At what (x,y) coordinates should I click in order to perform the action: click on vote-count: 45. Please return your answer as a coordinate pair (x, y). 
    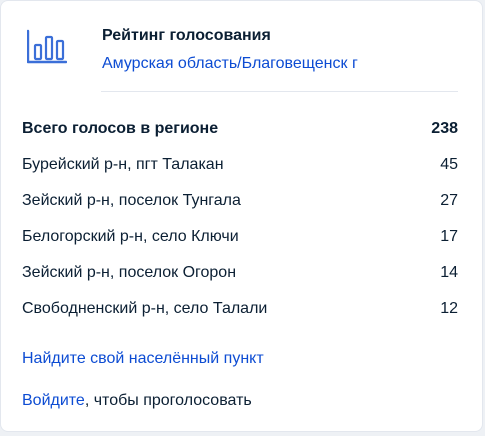
    Looking at the image, I should click on (449, 164).